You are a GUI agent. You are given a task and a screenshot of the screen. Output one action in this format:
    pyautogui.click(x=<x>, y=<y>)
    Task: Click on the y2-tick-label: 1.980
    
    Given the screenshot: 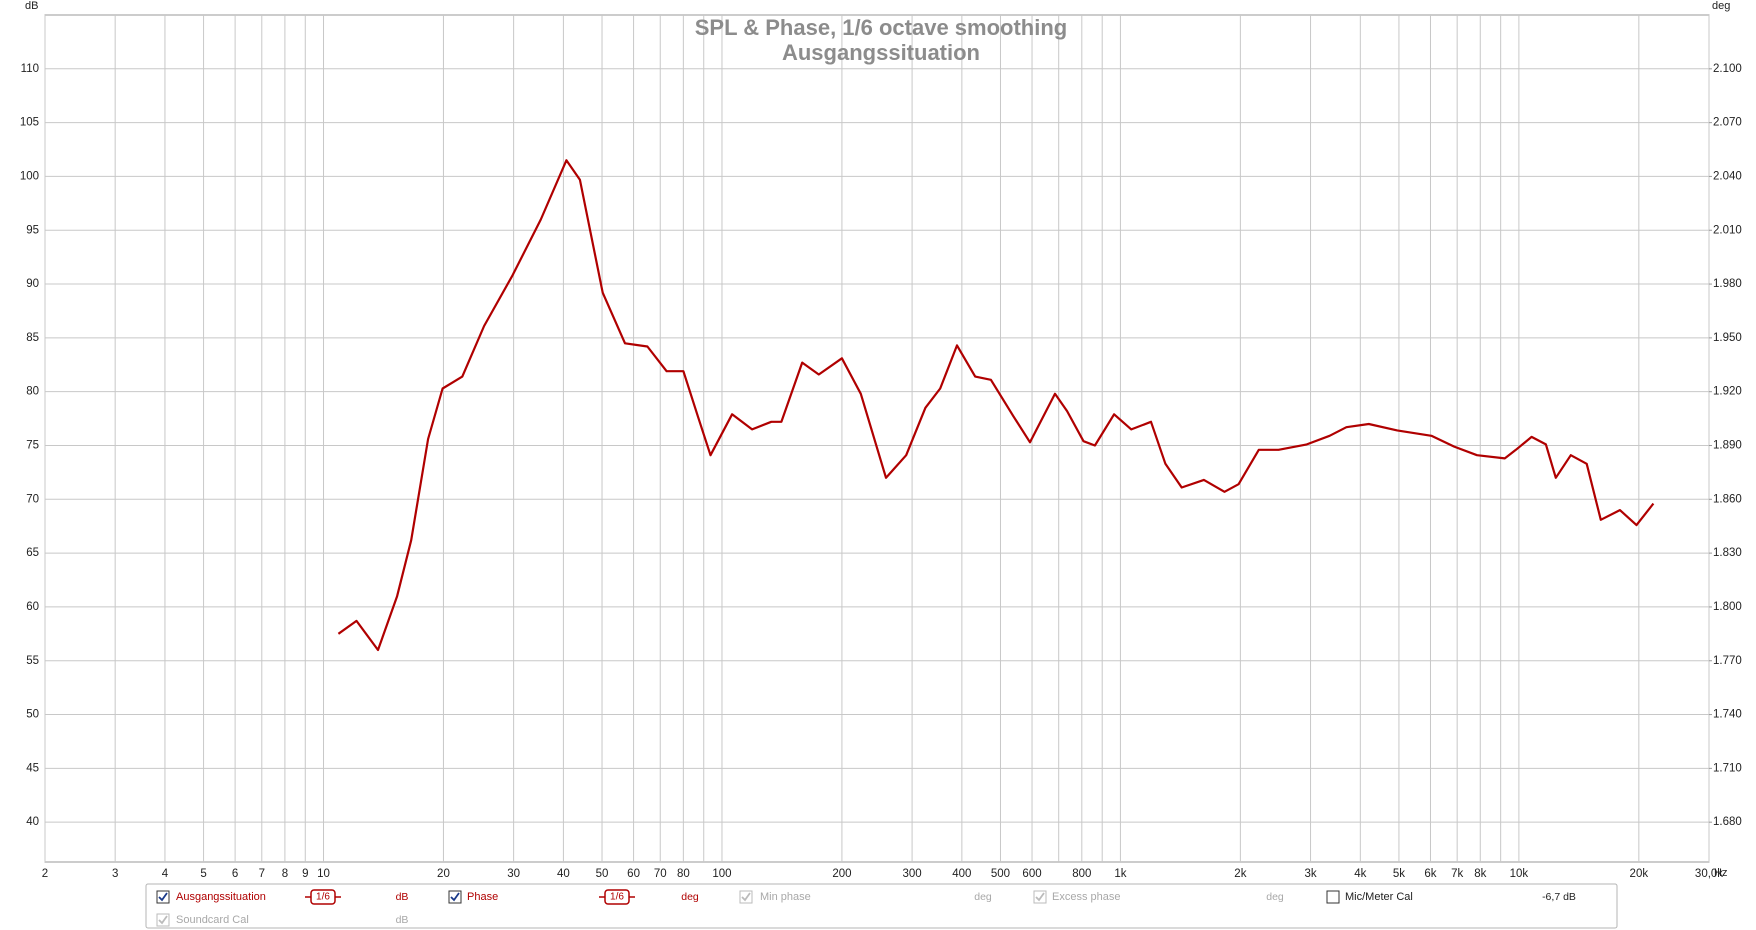 What is the action you would take?
    pyautogui.click(x=1727, y=284)
    